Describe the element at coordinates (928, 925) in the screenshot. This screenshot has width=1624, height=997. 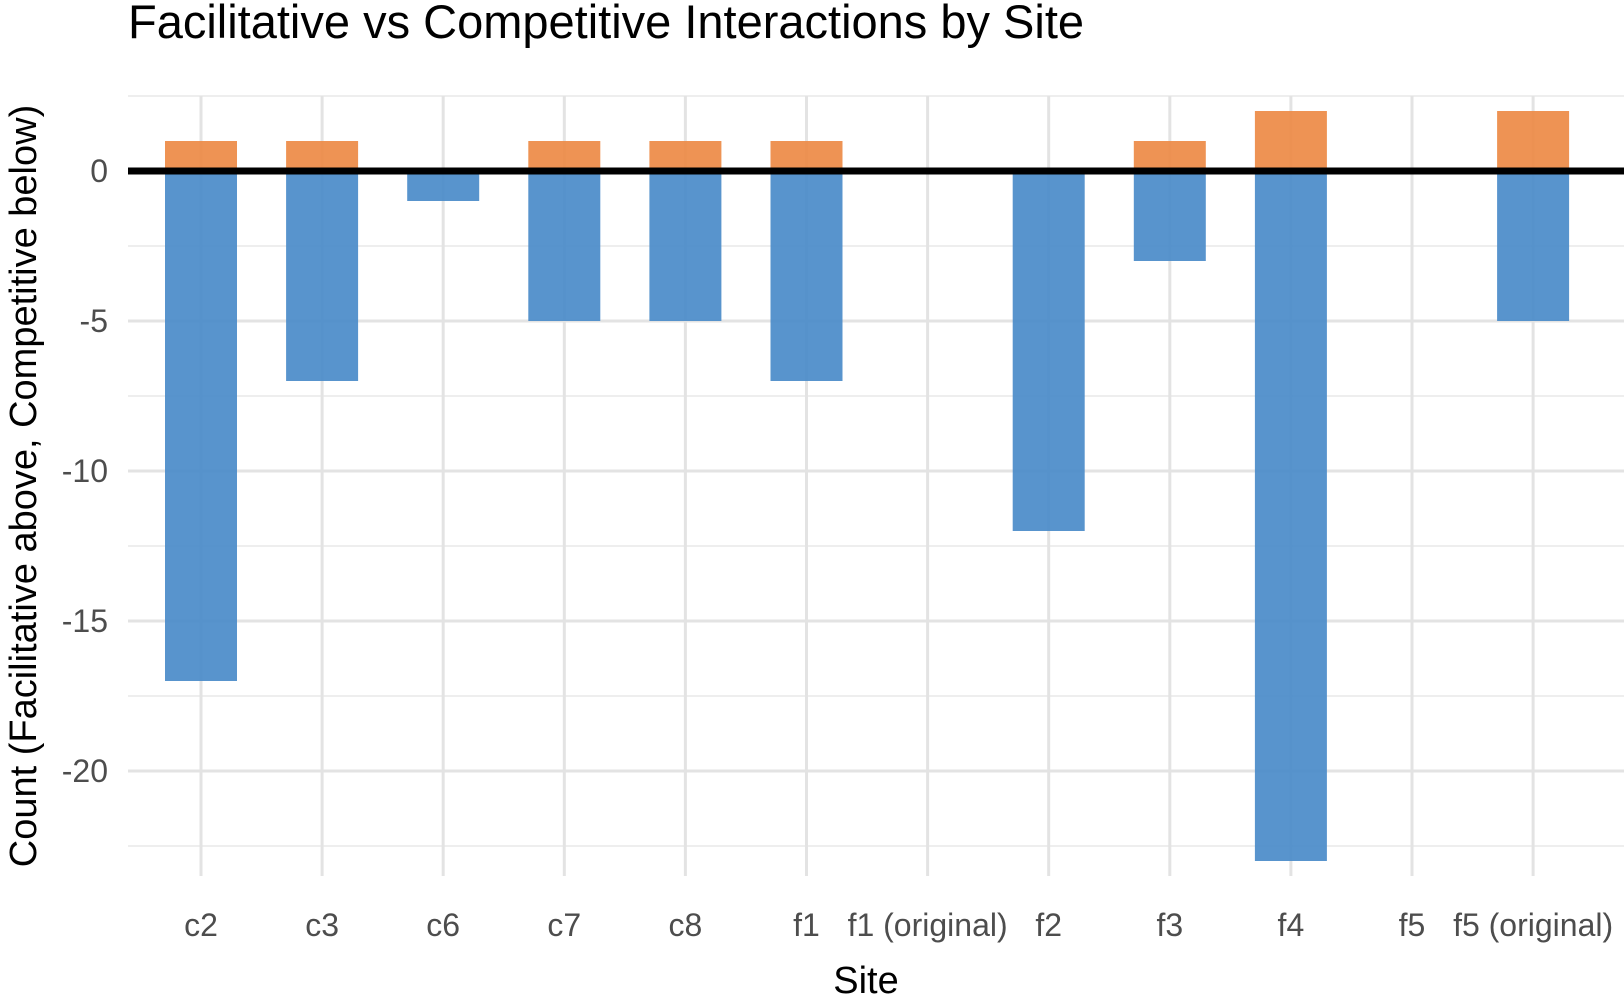
I see `x-tick-label: f1 (original)` at that location.